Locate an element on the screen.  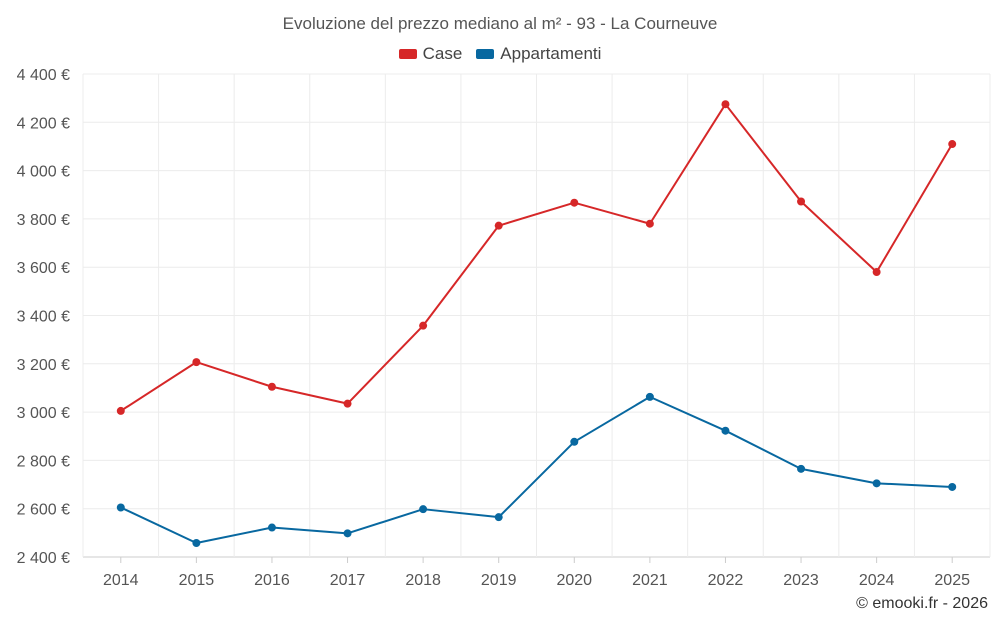
y-tick-label: 2 400 € is located at coordinates (43, 558).